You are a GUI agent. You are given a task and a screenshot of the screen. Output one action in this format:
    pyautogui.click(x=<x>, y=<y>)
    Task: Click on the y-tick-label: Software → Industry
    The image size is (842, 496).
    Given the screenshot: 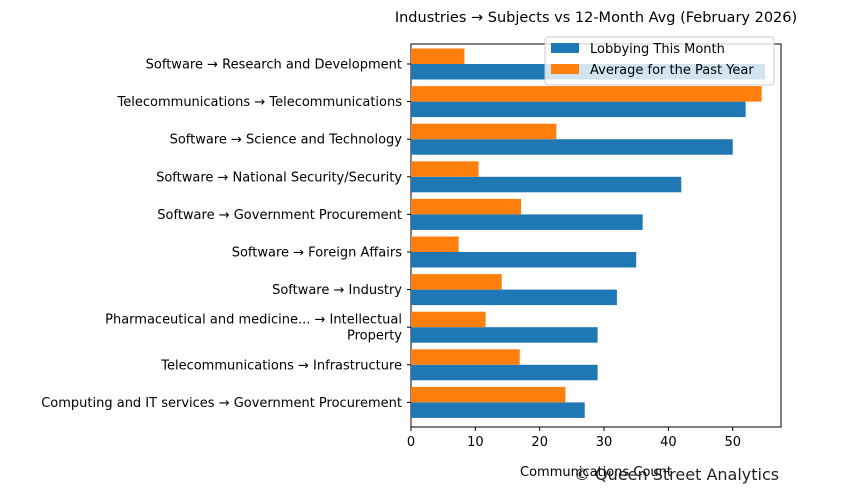 What is the action you would take?
    pyautogui.click(x=337, y=290)
    